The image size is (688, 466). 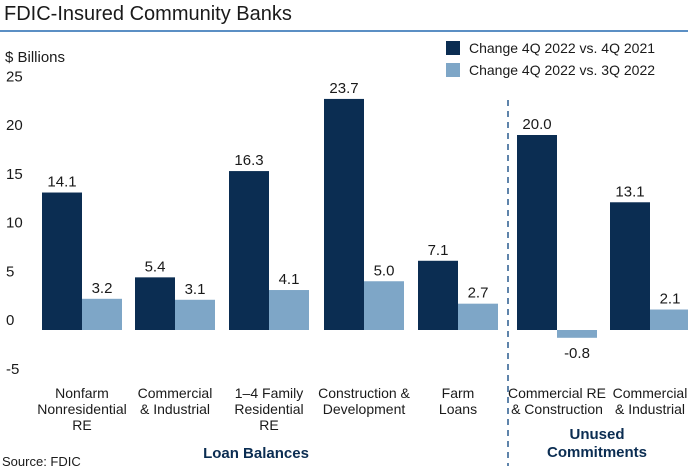 I want to click on y-tick-label: 0, so click(x=10, y=320).